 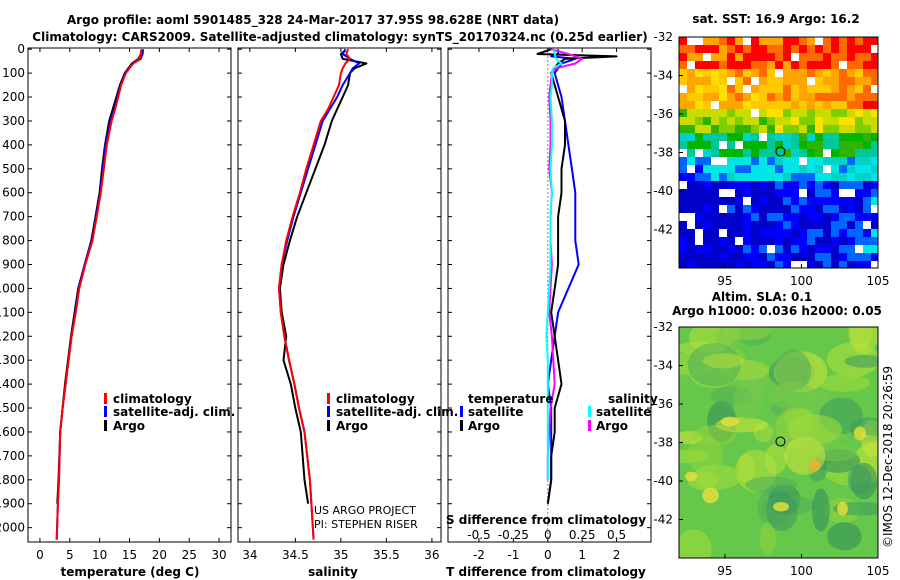 What do you see at coordinates (13, 217) in the screenshot?
I see `depth-tick-label: 700` at bounding box center [13, 217].